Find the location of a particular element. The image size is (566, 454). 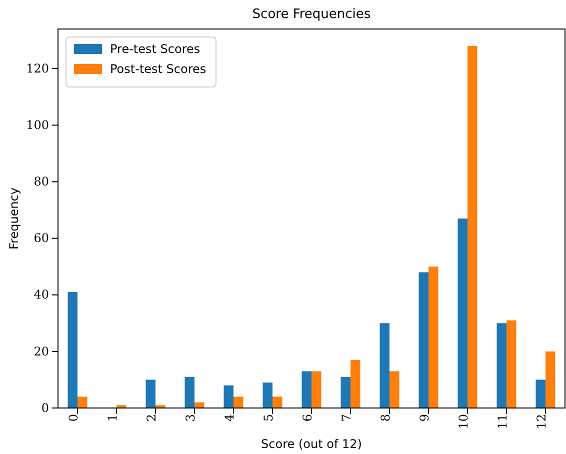

legend-label: Post-test Scores is located at coordinates (158, 69).